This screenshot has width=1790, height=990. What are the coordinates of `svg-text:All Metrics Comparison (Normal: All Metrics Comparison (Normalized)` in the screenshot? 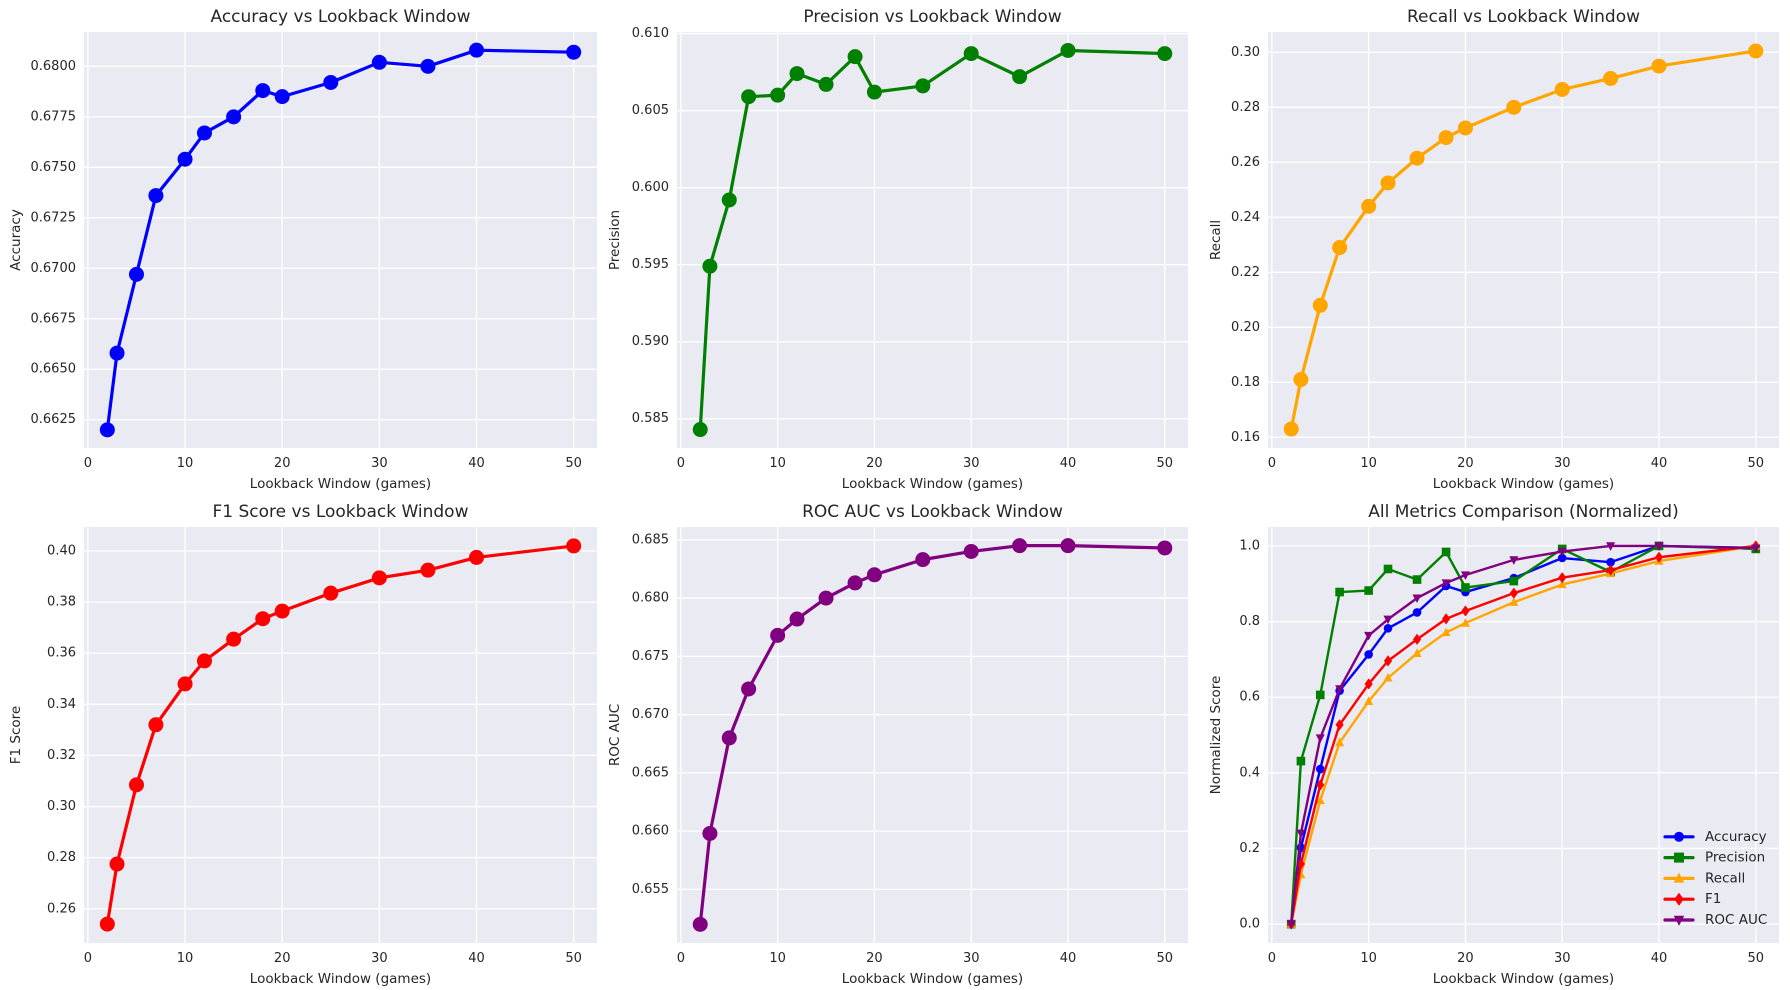 It's located at (1523, 512).